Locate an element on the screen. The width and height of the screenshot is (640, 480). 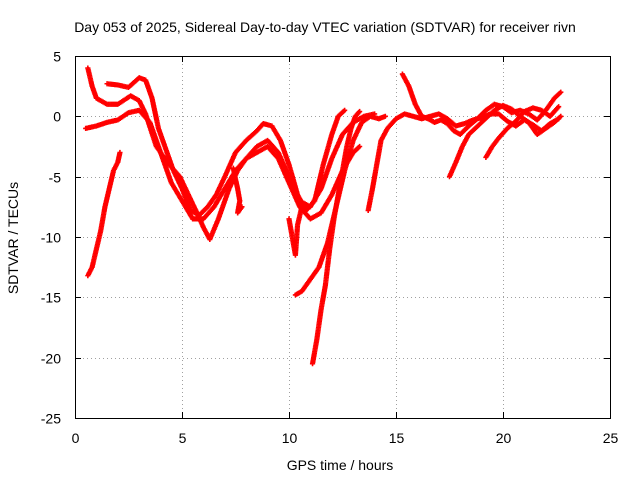
x-tick-labels: 0 5 10 15 20 25 is located at coordinates (345, 438).